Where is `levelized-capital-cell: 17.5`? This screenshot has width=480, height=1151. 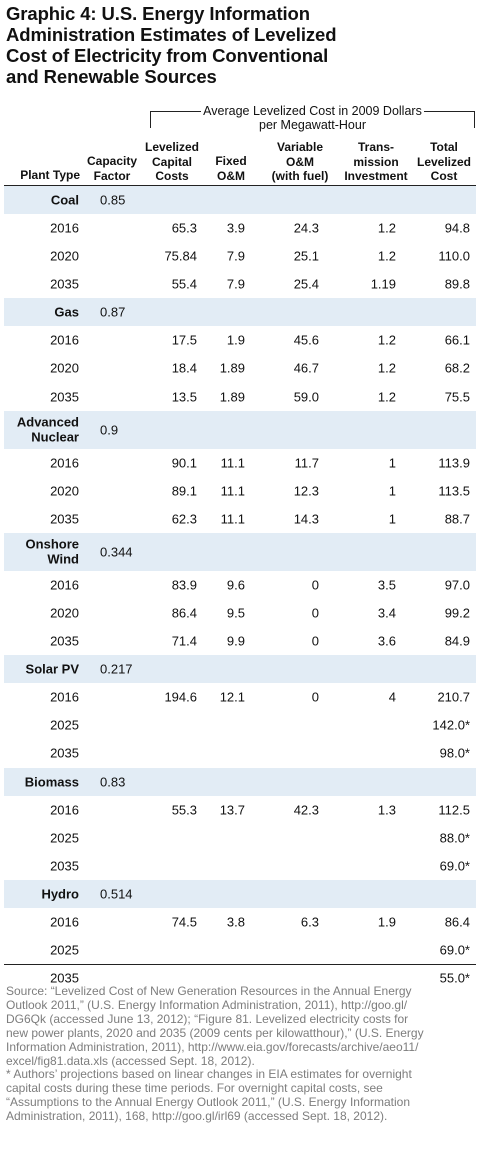 levelized-capital-cell: 17.5 is located at coordinates (184, 340).